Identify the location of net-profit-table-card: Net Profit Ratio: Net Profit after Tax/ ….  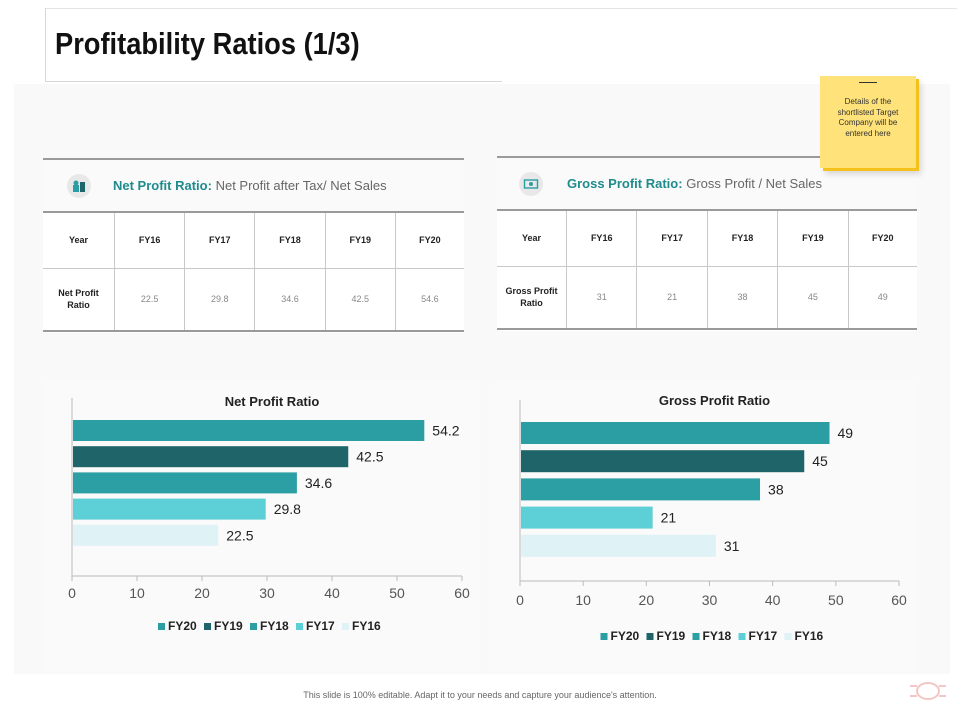
(253, 245).